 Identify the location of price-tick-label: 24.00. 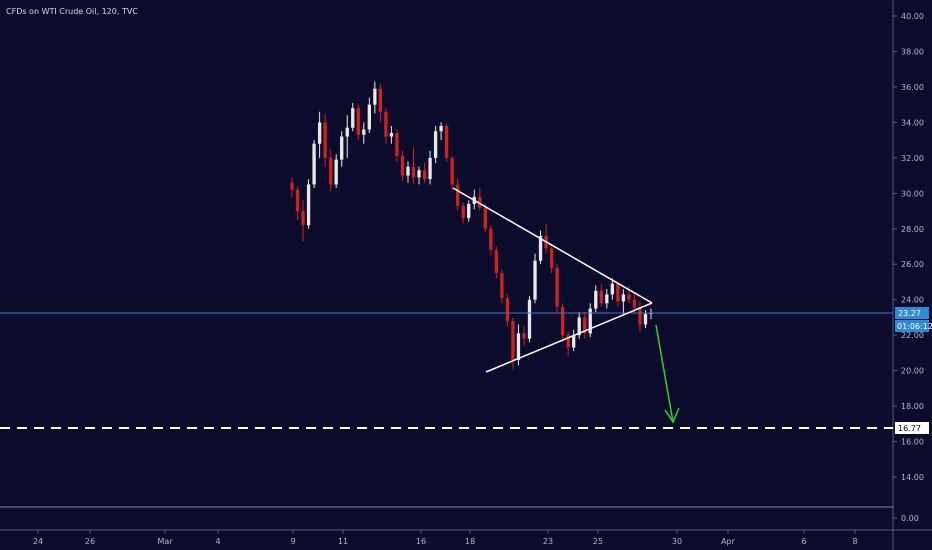
(912, 300).